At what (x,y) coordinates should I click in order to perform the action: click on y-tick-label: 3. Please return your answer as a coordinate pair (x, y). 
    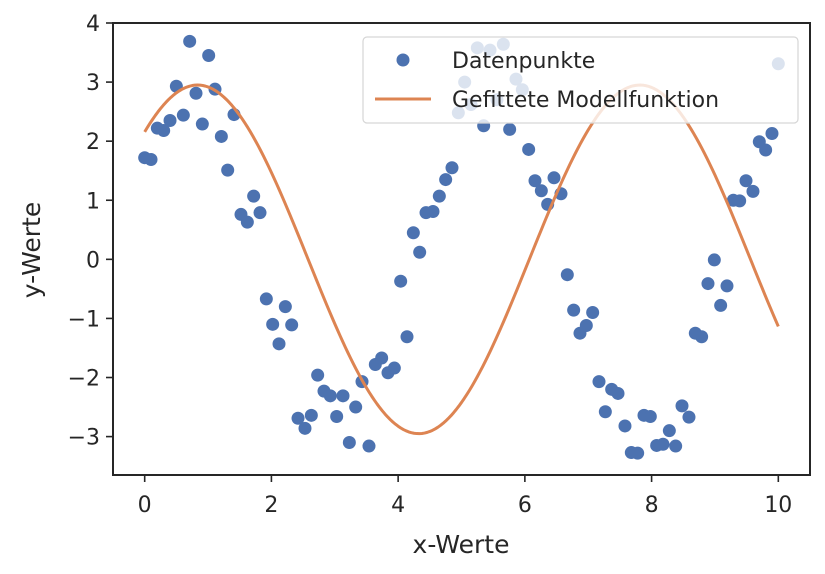
    Looking at the image, I should click on (93, 83).